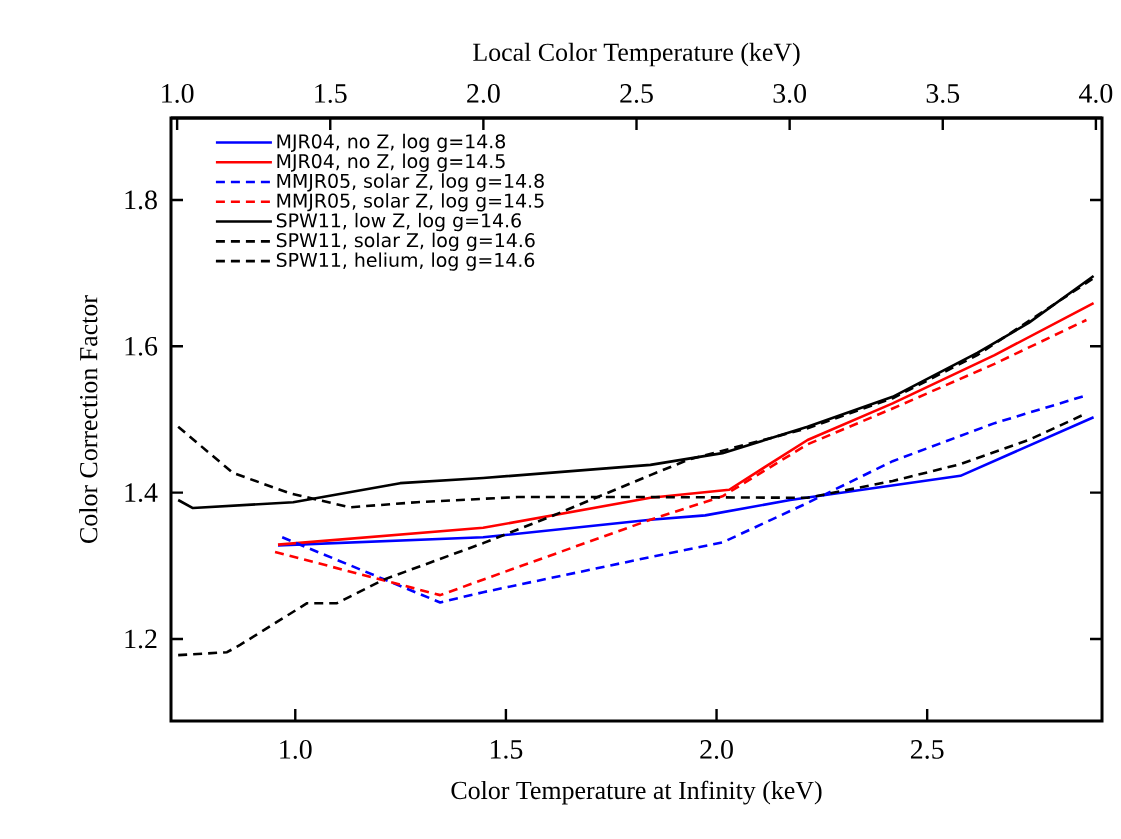 Image resolution: width=1121 pixels, height=839 pixels. Describe the element at coordinates (88, 419) in the screenshot. I see `y-axis-title: Color Correction Factor` at that location.